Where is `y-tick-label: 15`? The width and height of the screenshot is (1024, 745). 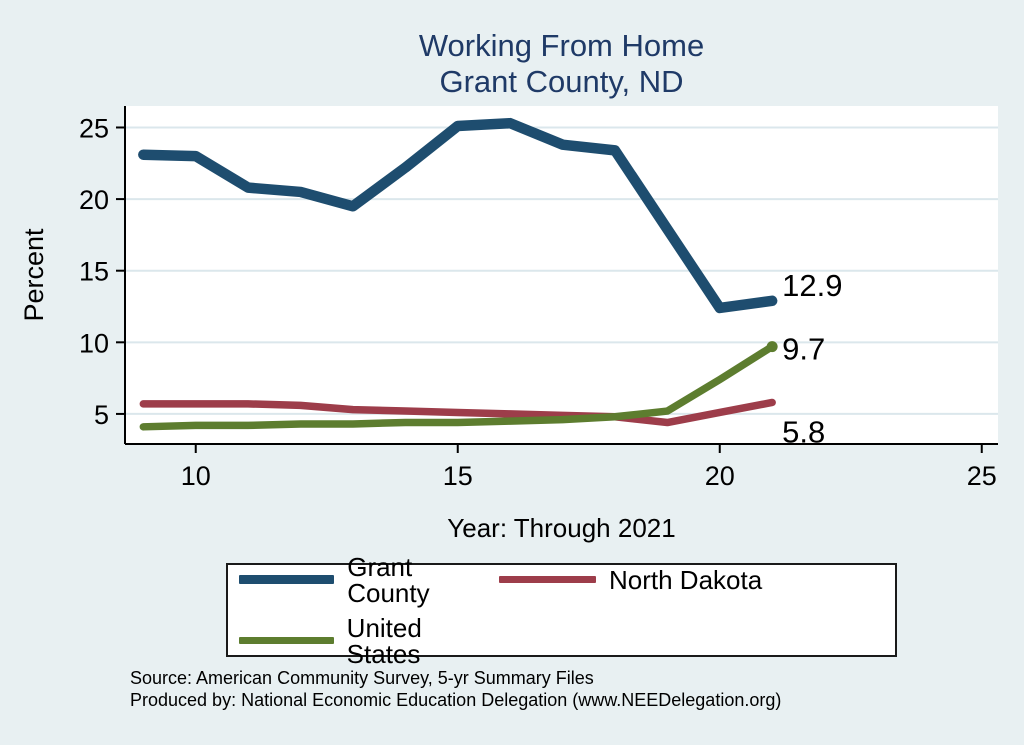
y-tick-label: 15 is located at coordinates (94, 272).